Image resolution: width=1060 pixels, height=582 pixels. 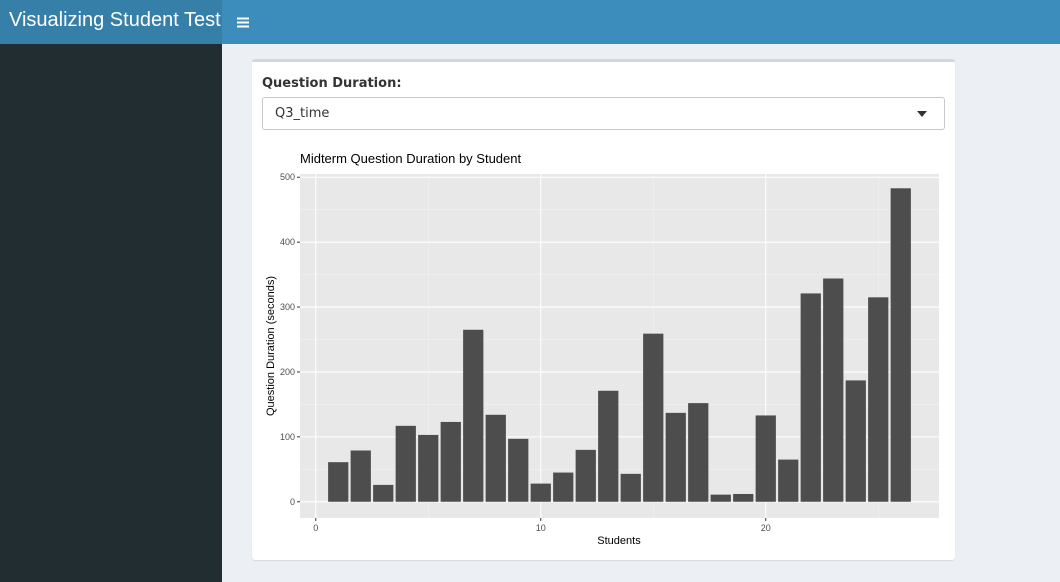 What do you see at coordinates (287, 437) in the screenshot?
I see `y-tick-label: 100` at bounding box center [287, 437].